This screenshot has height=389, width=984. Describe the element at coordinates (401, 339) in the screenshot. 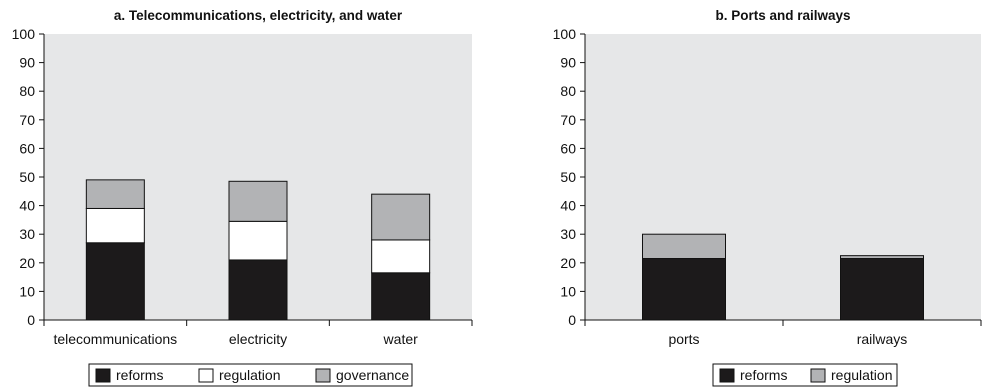

I see `x-category-label: water` at that location.